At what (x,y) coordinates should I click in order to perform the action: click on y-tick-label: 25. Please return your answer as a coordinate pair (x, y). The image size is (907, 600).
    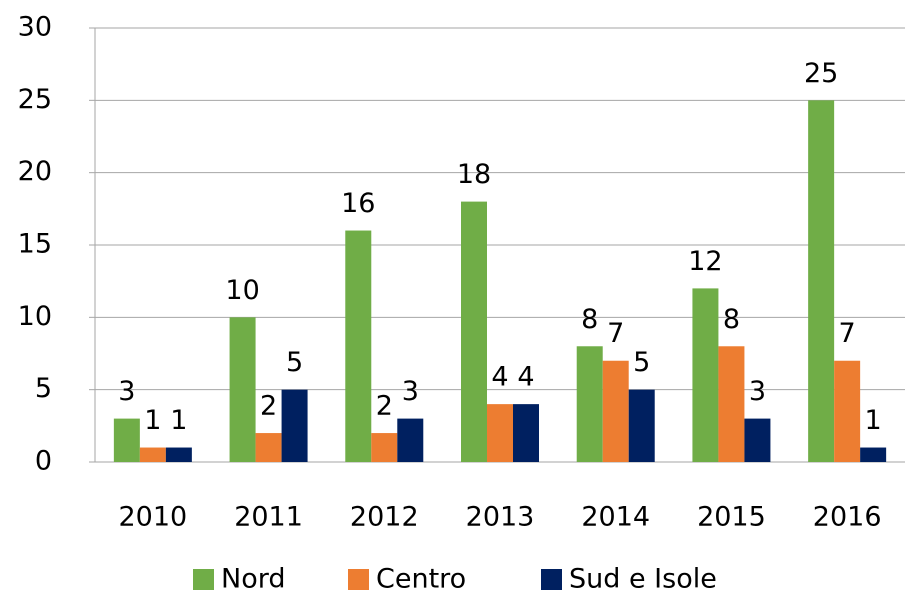
    Looking at the image, I should click on (35, 99).